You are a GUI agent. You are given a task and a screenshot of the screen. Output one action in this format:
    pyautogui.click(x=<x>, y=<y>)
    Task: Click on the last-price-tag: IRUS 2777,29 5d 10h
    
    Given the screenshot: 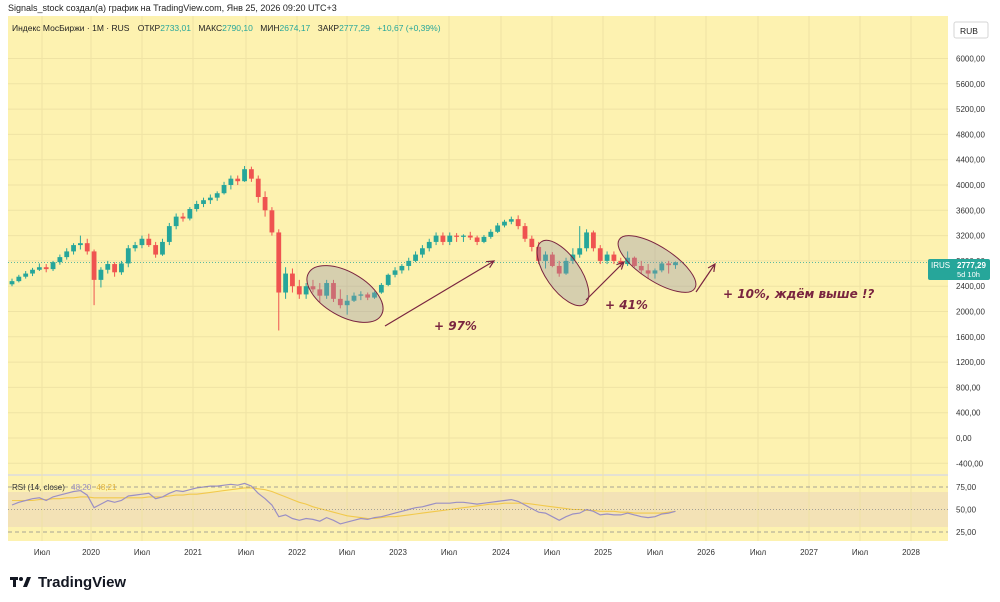 What is the action you would take?
    pyautogui.click(x=959, y=269)
    